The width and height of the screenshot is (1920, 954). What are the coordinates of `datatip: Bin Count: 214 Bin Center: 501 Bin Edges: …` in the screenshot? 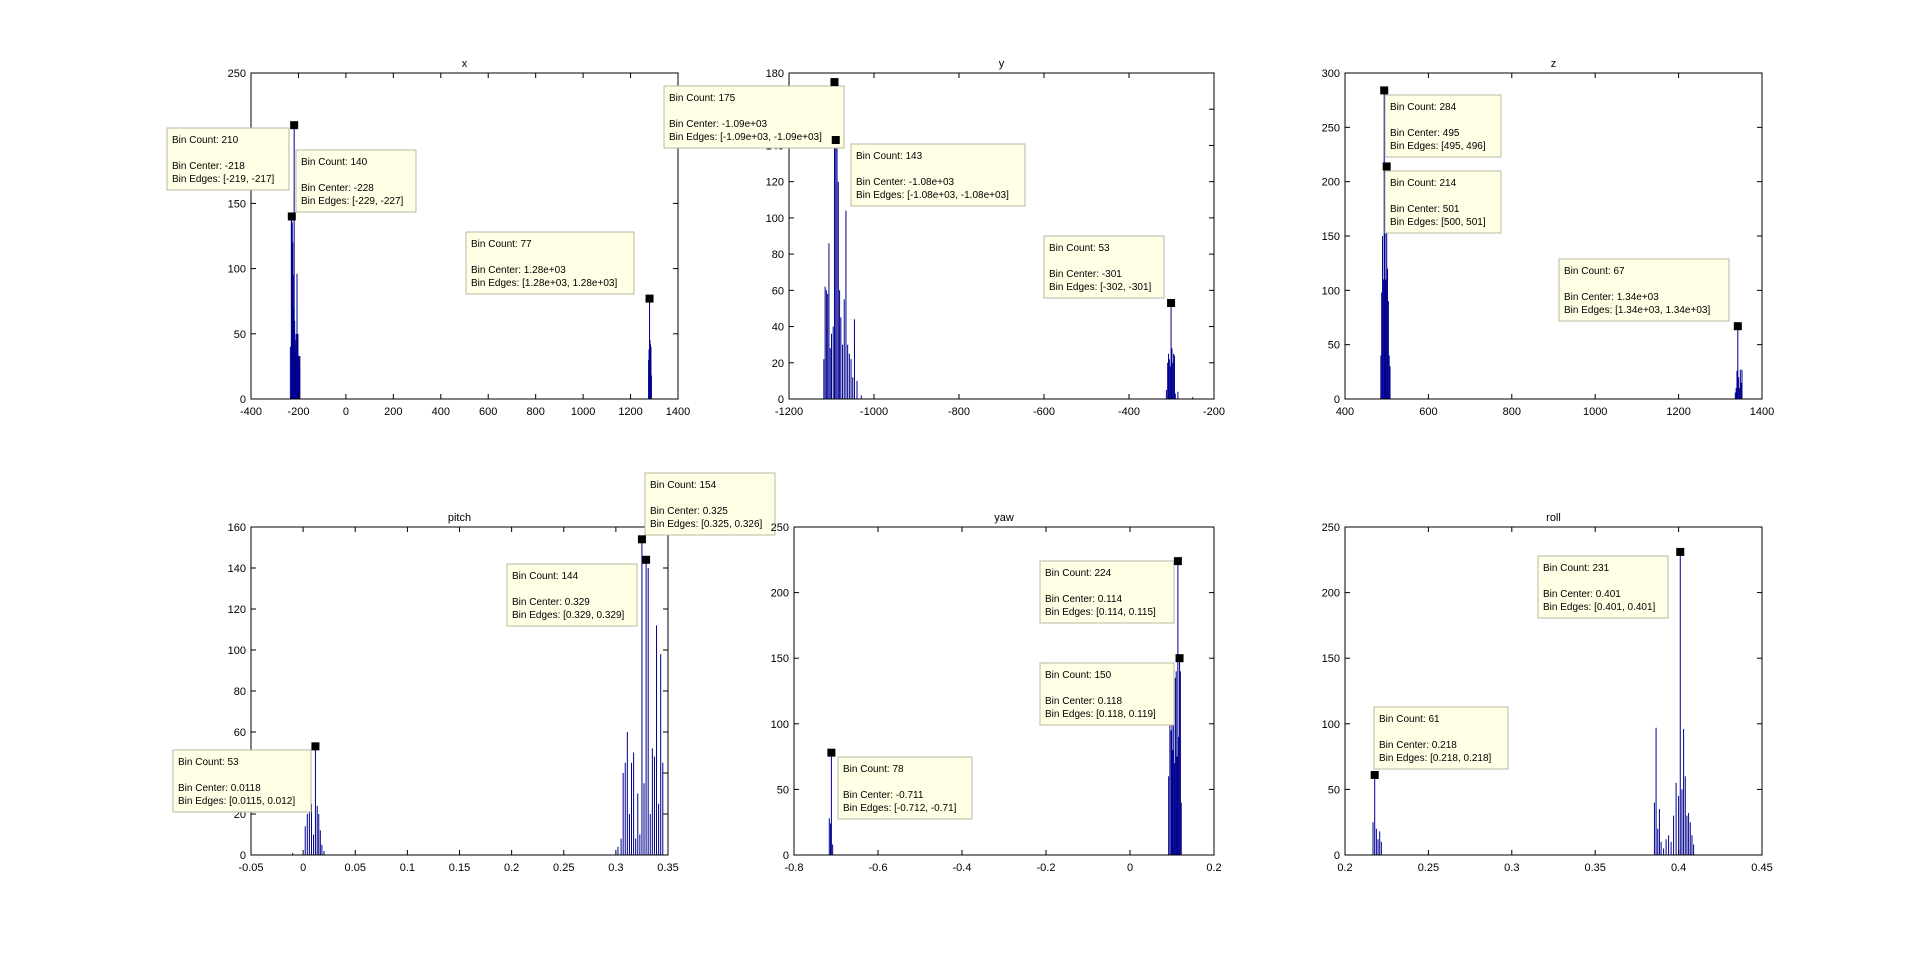 It's located at (1442, 198).